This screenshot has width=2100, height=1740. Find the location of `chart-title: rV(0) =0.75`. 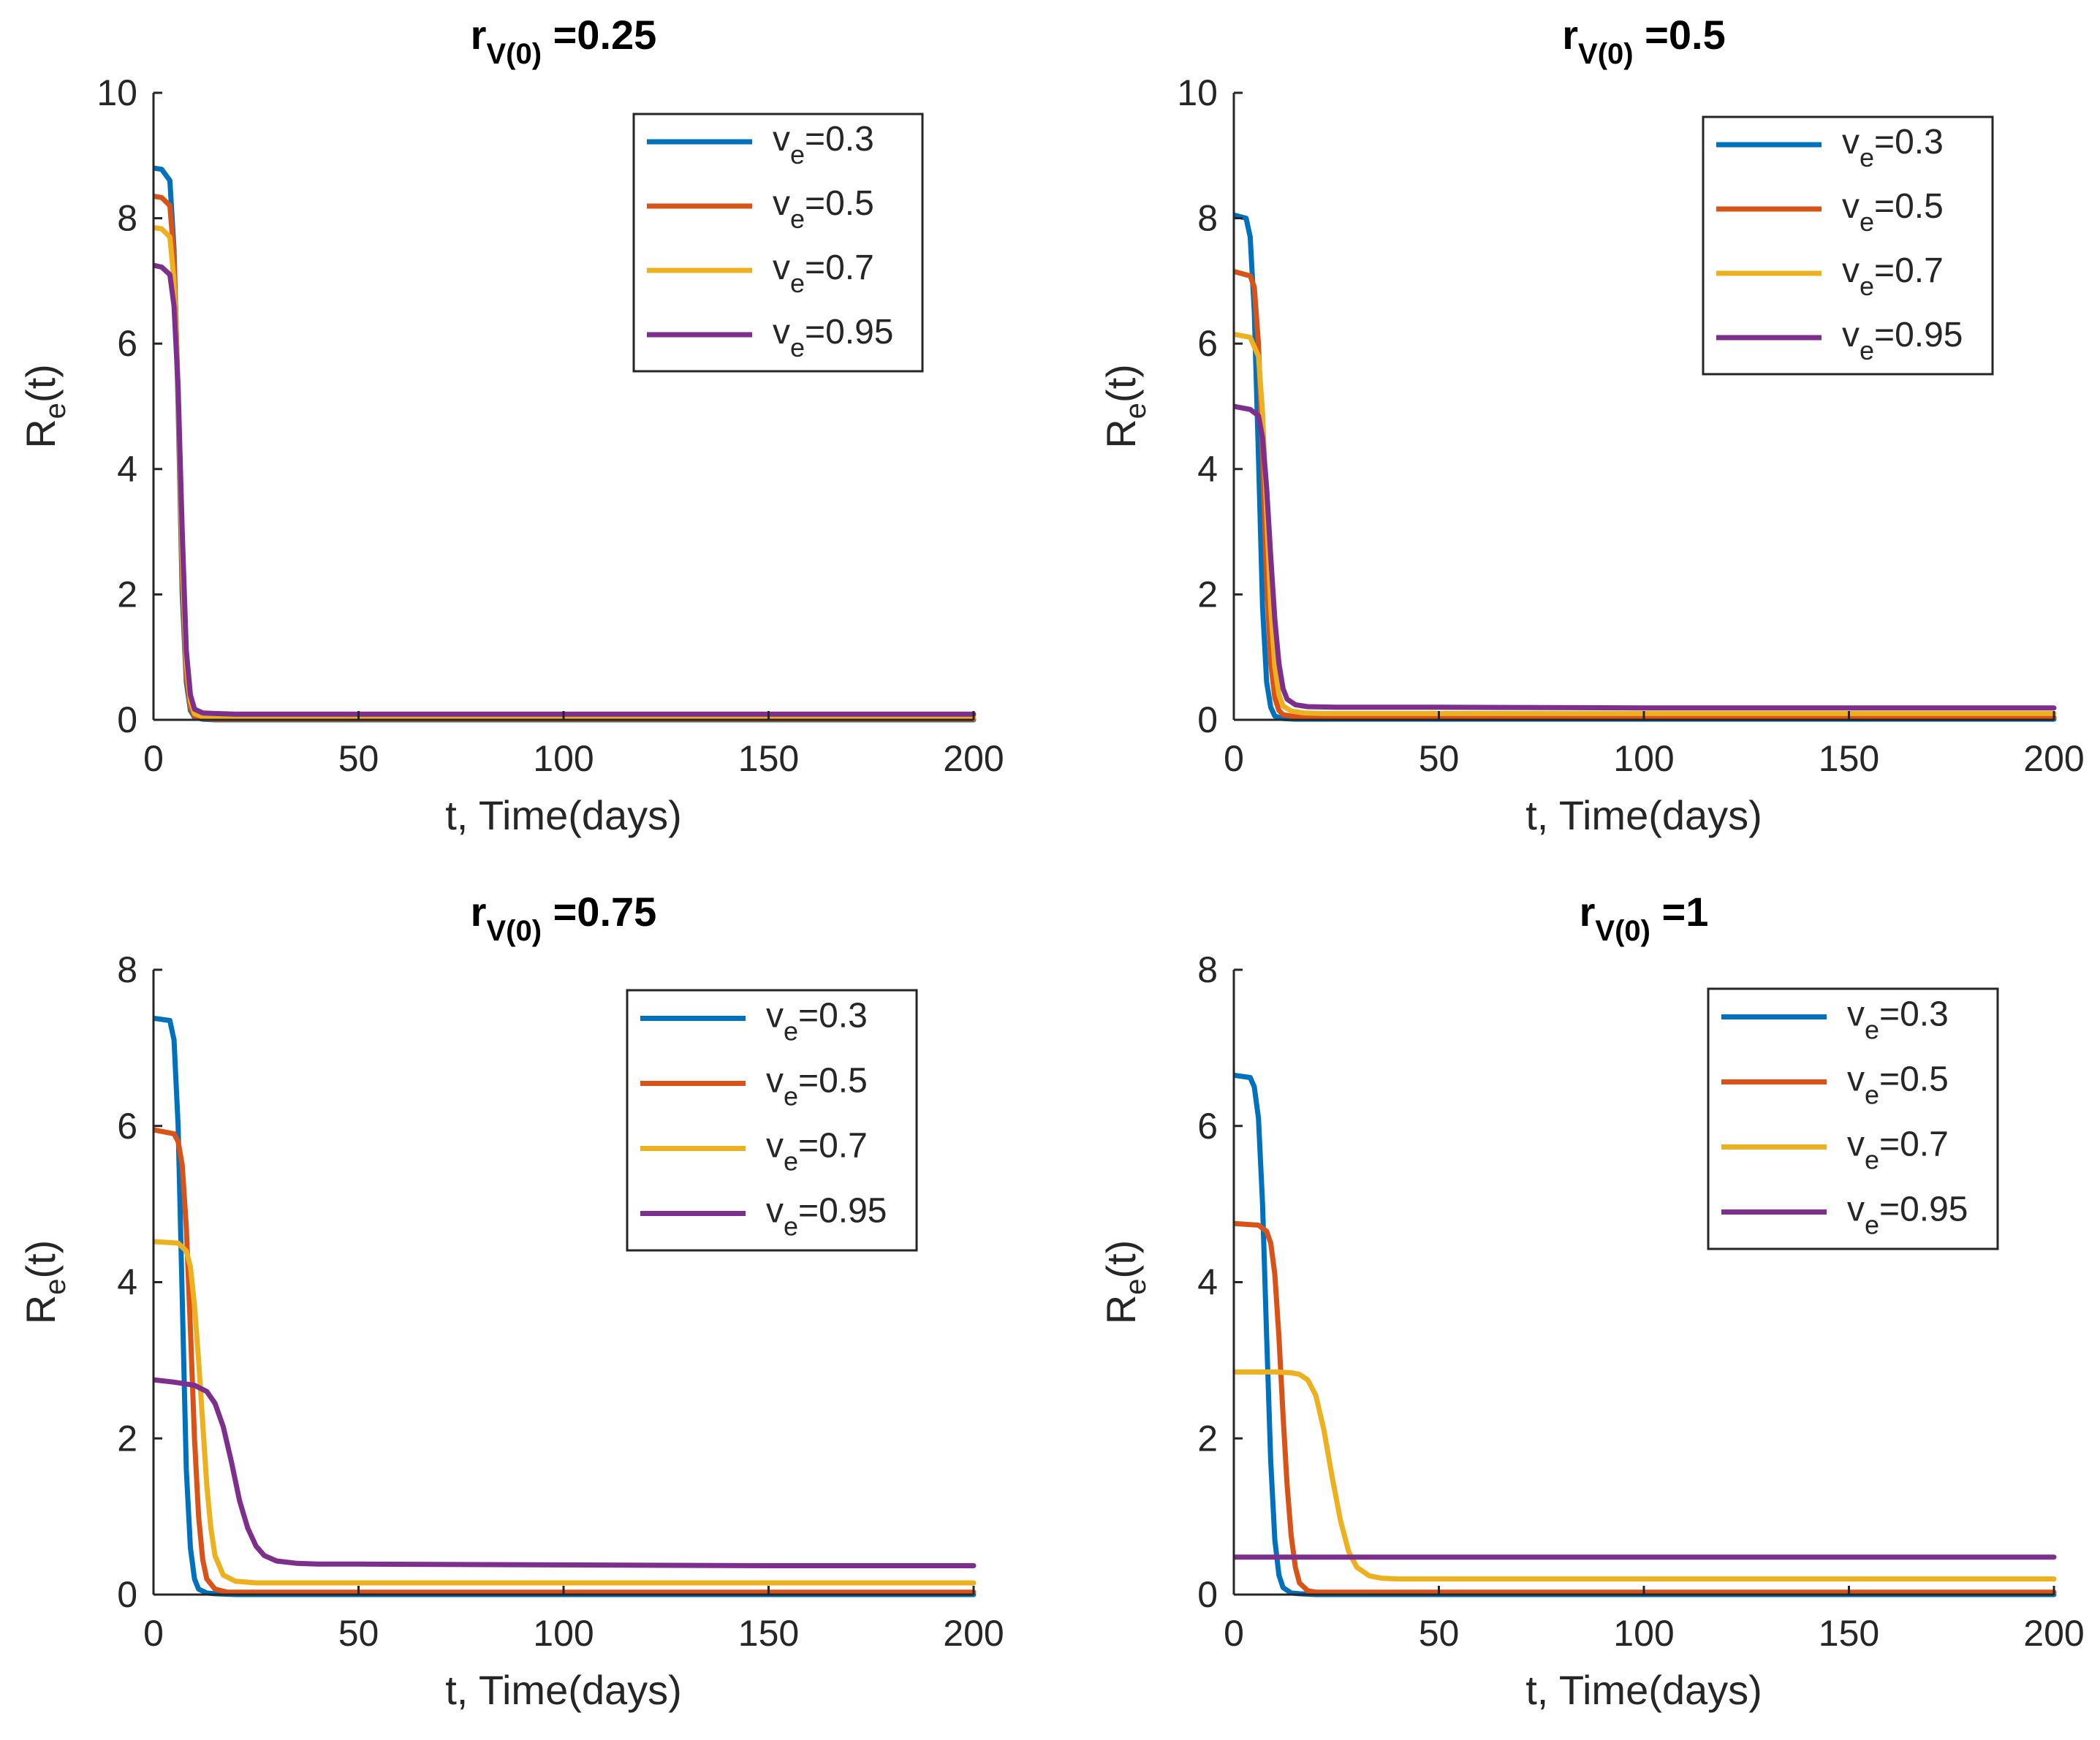

chart-title: rV(0) =0.75 is located at coordinates (564, 918).